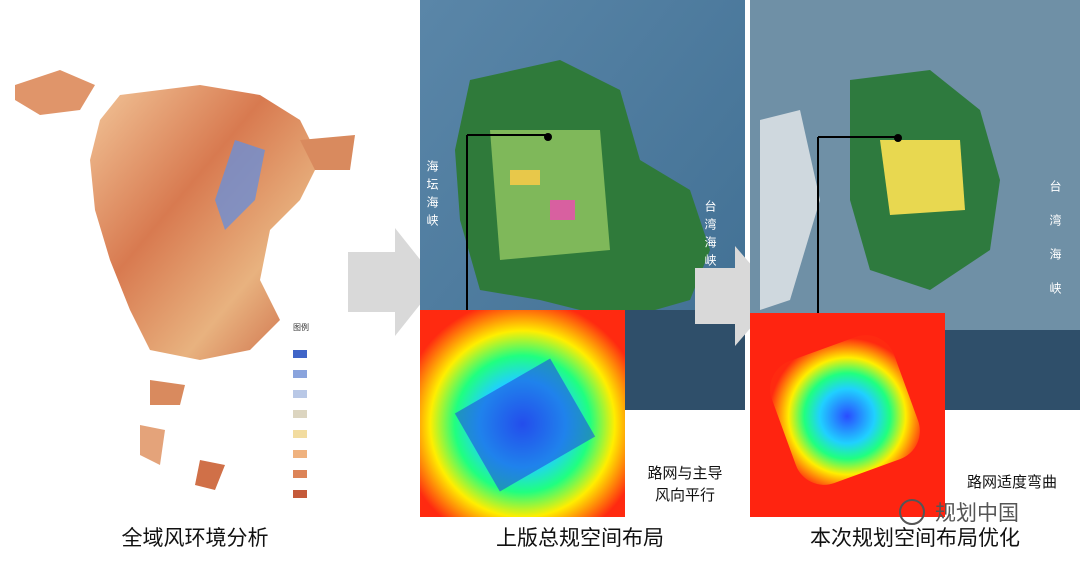 This screenshot has width=1080, height=563. What do you see at coordinates (685, 495) in the screenshot?
I see `note: 风向平行` at bounding box center [685, 495].